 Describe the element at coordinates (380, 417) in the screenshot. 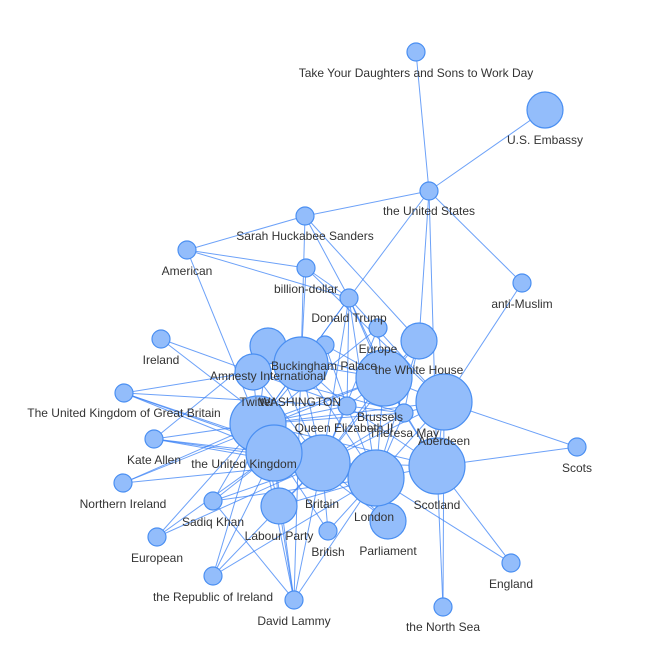

I see `node-label-brussels: Brussels` at that location.